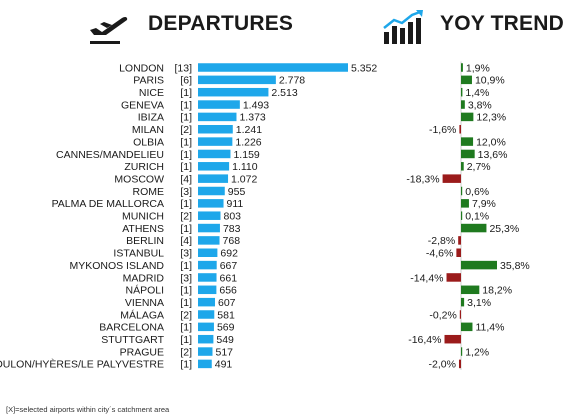 The width and height of the screenshot is (580, 420). I want to click on category-label: PARIS, so click(148, 81).